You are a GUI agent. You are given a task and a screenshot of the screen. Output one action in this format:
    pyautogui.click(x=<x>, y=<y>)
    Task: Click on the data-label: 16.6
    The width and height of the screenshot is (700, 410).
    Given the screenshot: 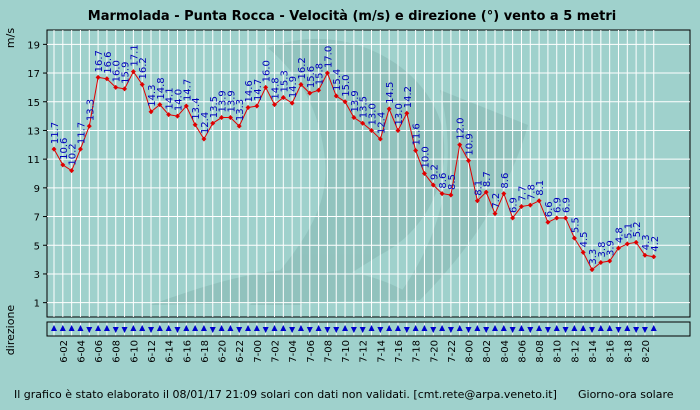 What is the action you would take?
    pyautogui.click(x=108, y=63)
    